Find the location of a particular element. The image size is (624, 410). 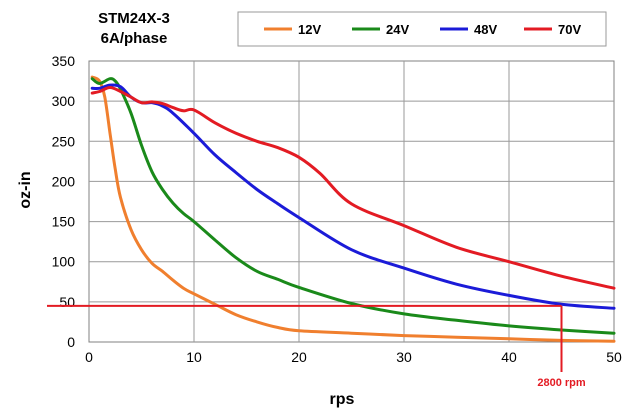

y-tick-label-100: 100 is located at coordinates (64, 262).